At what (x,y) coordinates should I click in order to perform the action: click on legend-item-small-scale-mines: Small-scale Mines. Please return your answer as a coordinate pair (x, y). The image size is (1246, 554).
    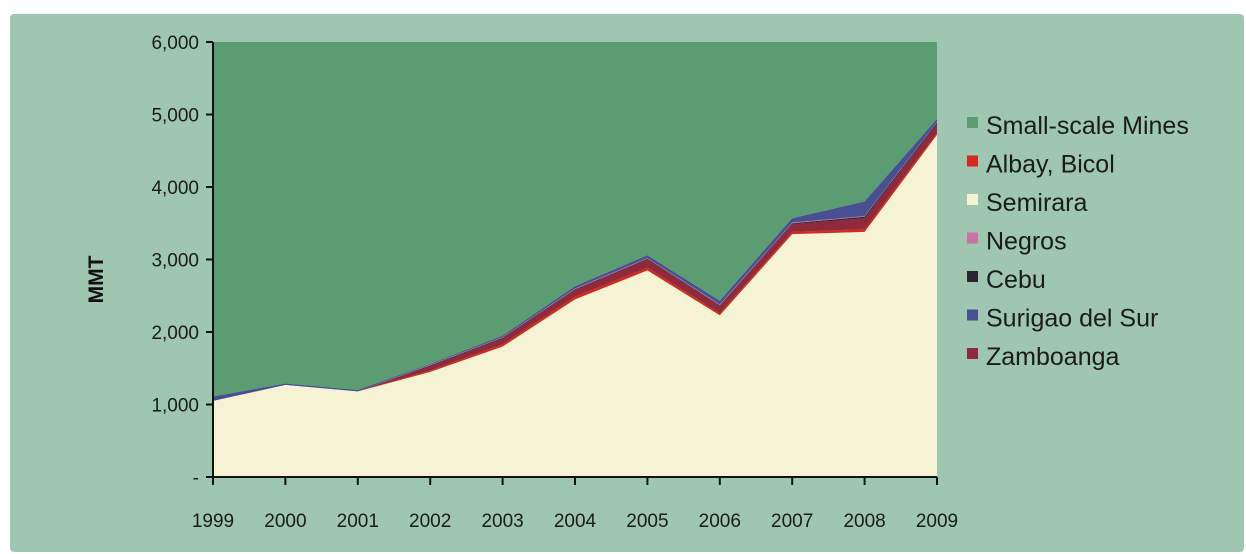
    Looking at the image, I should click on (1078, 126).